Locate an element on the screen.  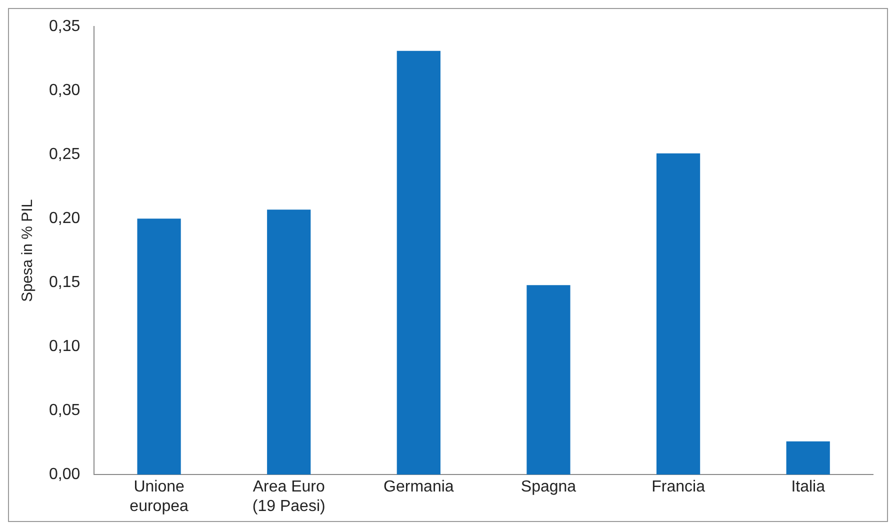
y-tick-label: 0,25 is located at coordinates (64, 155).